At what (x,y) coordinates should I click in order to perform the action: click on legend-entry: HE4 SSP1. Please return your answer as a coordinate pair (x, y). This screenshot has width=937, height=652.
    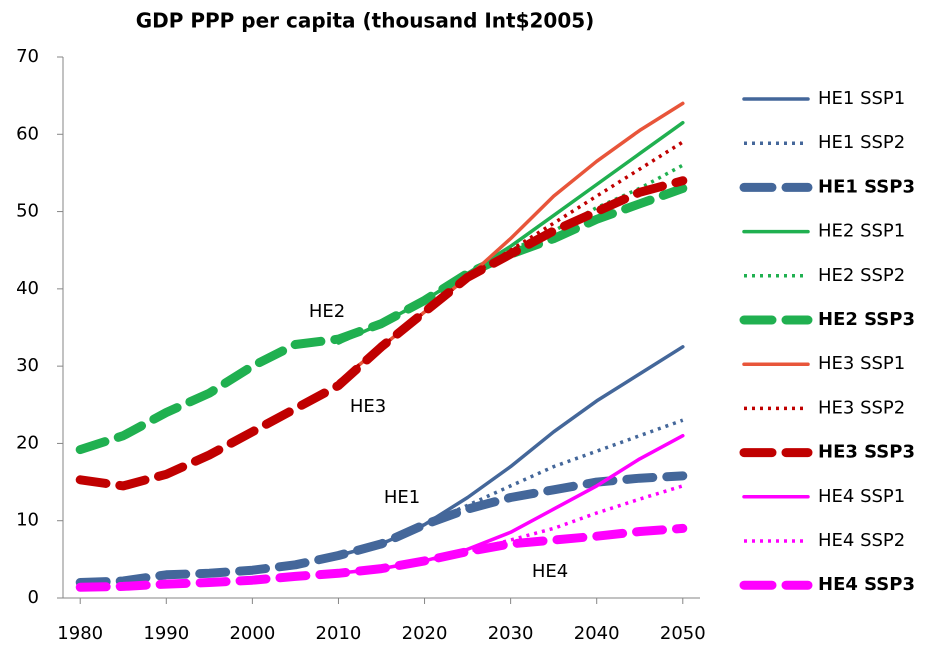
    Looking at the image, I should click on (823, 496).